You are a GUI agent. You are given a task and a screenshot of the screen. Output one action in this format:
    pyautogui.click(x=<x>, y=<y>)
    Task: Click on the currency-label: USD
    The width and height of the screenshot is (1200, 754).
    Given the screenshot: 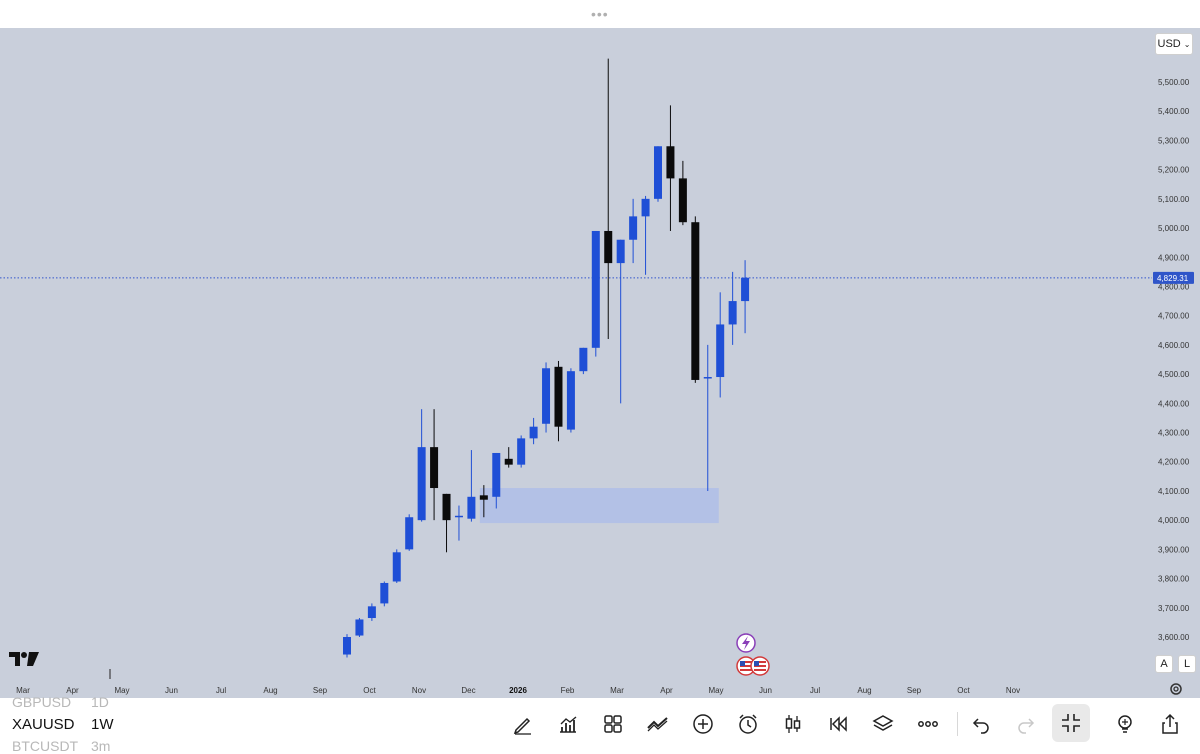 What is the action you would take?
    pyautogui.click(x=1169, y=44)
    